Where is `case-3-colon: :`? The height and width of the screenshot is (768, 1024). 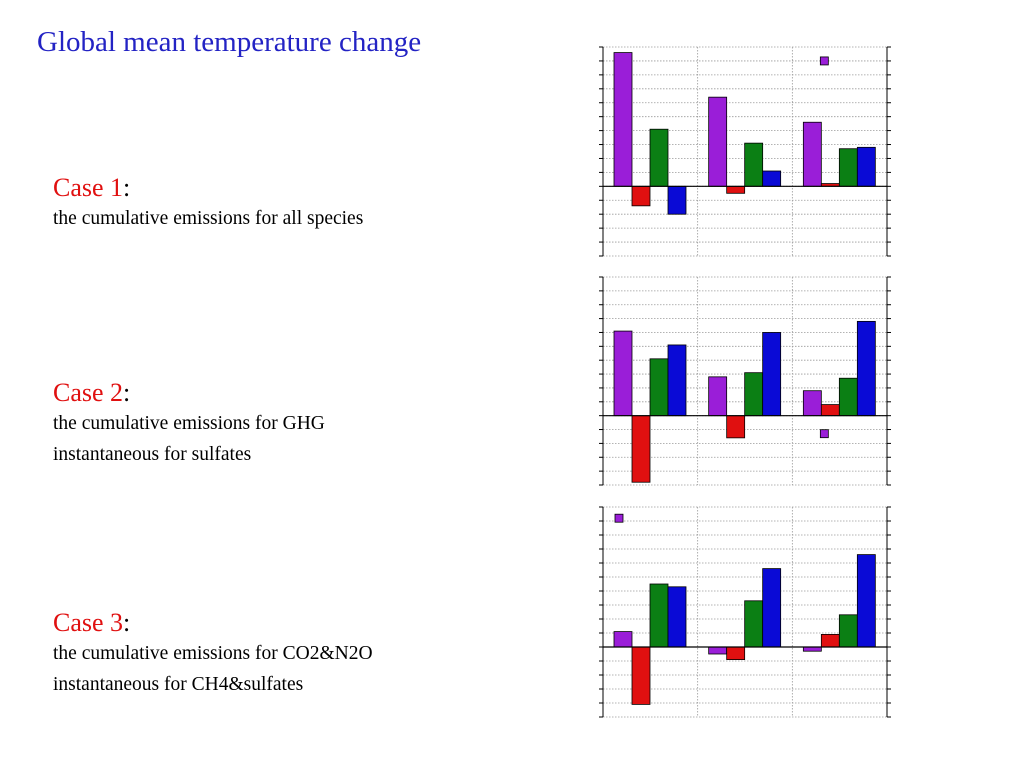
case-3-colon: : is located at coordinates (127, 622).